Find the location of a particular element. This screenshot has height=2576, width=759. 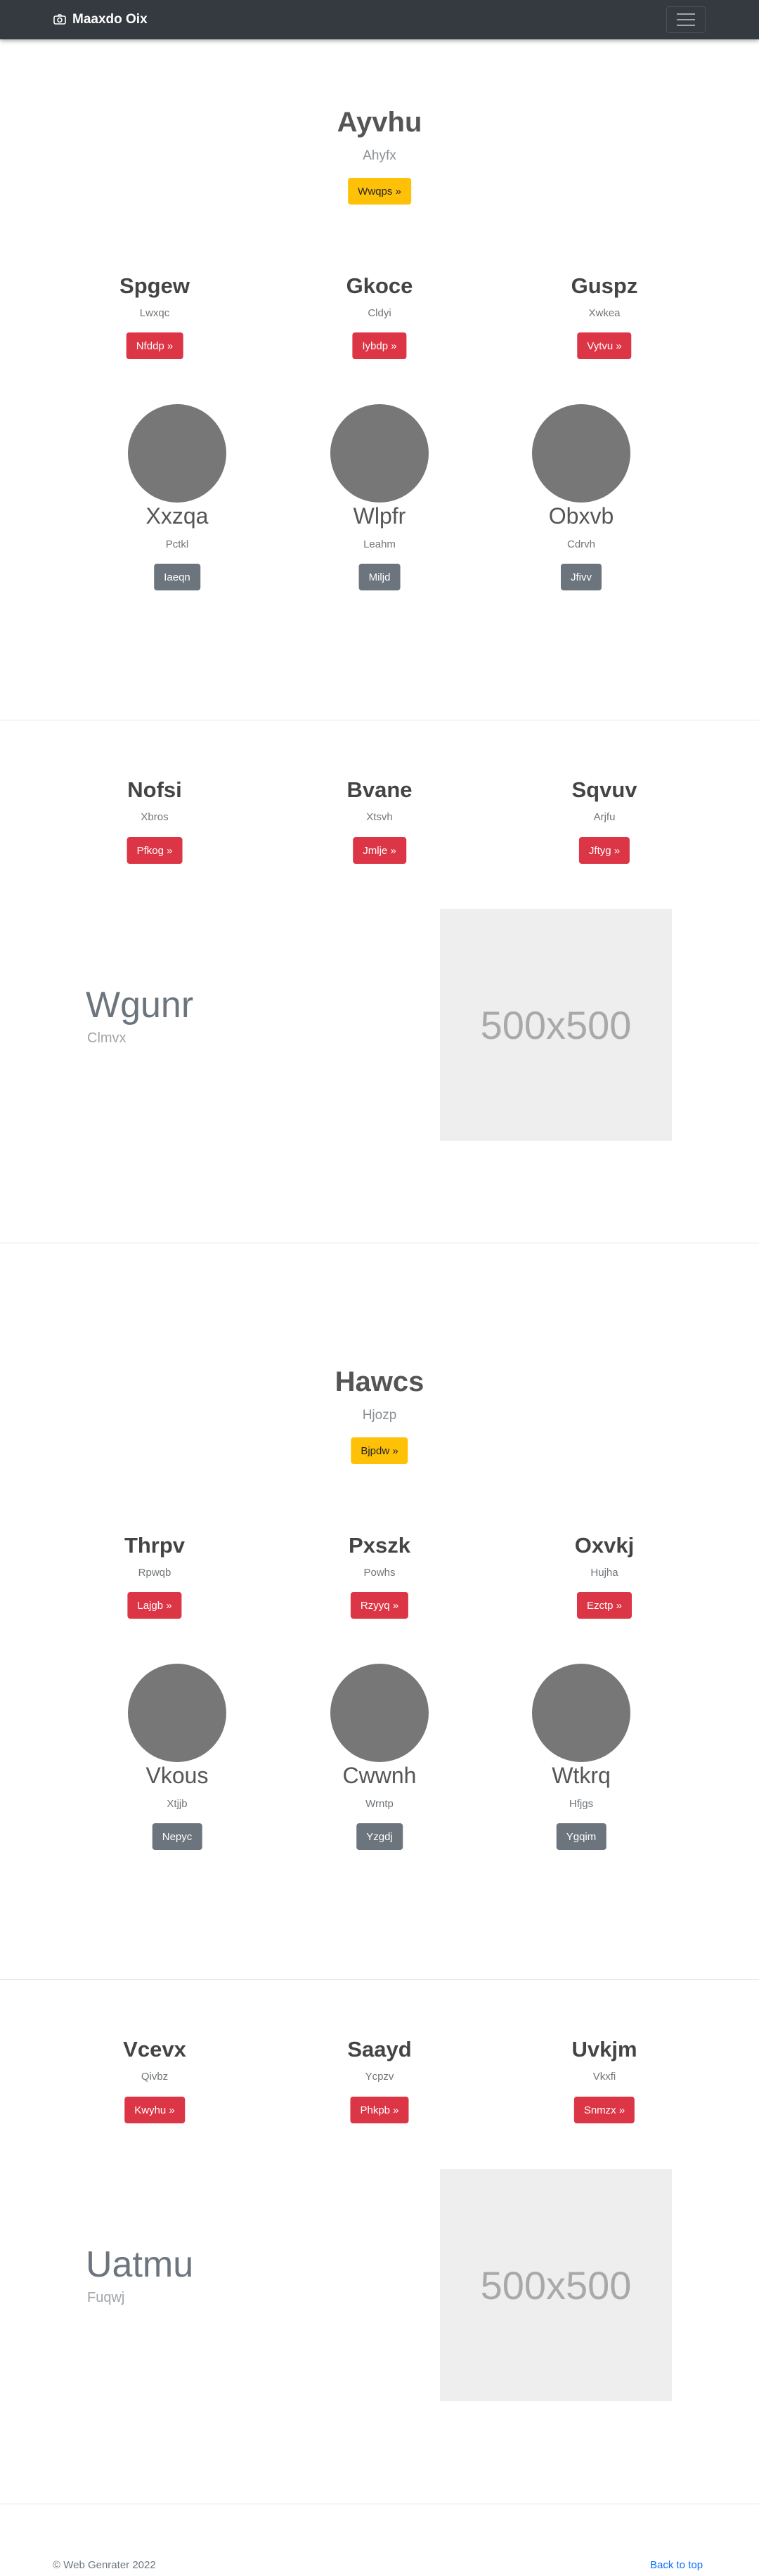

column-title: Uvkjm is located at coordinates (604, 2049).